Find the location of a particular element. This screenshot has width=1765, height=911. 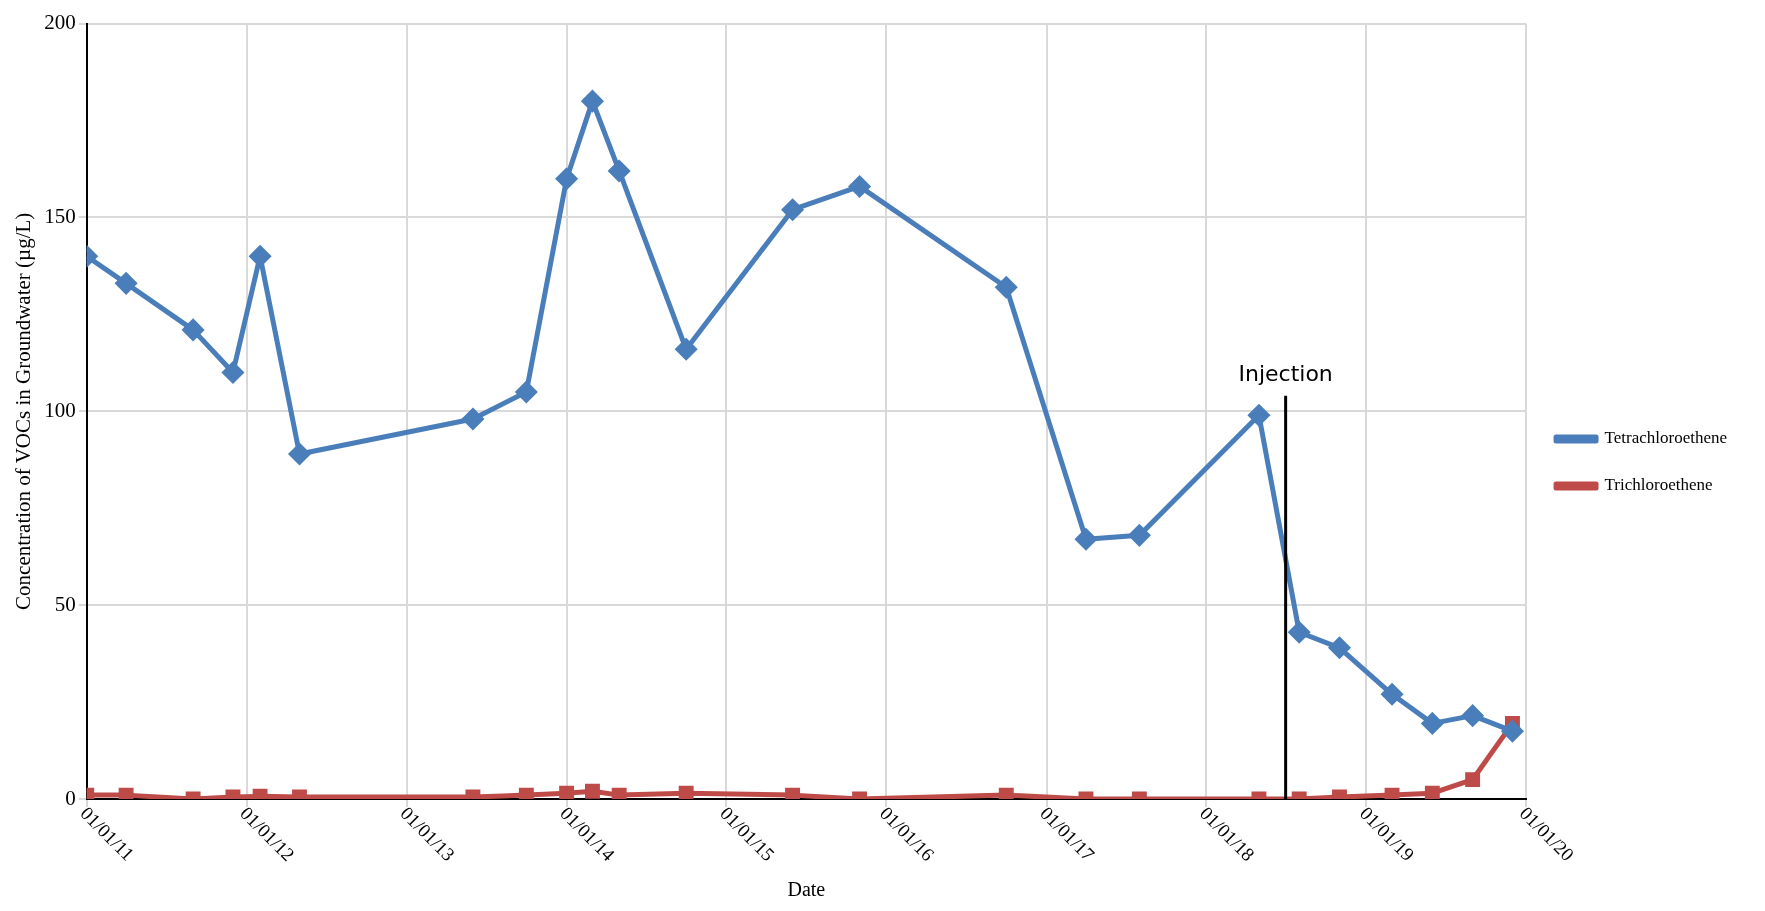

y-tick-label: 0 is located at coordinates (70, 797).